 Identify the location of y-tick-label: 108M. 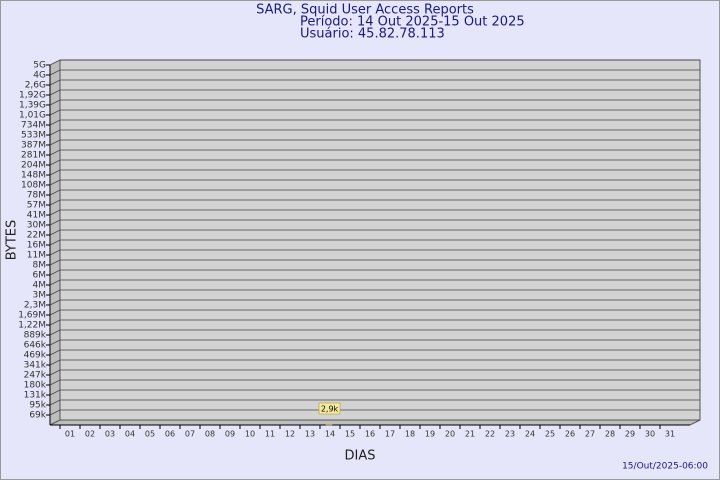
(33, 186).